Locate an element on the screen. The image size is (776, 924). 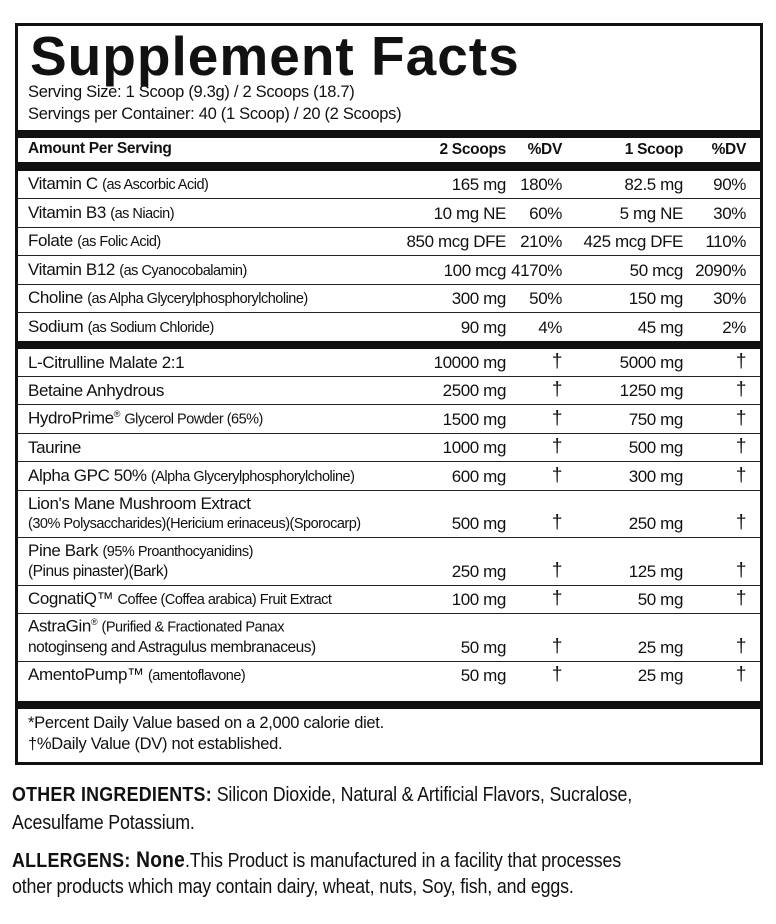
ingredient-label: CognatiQ™ is located at coordinates (71, 598).